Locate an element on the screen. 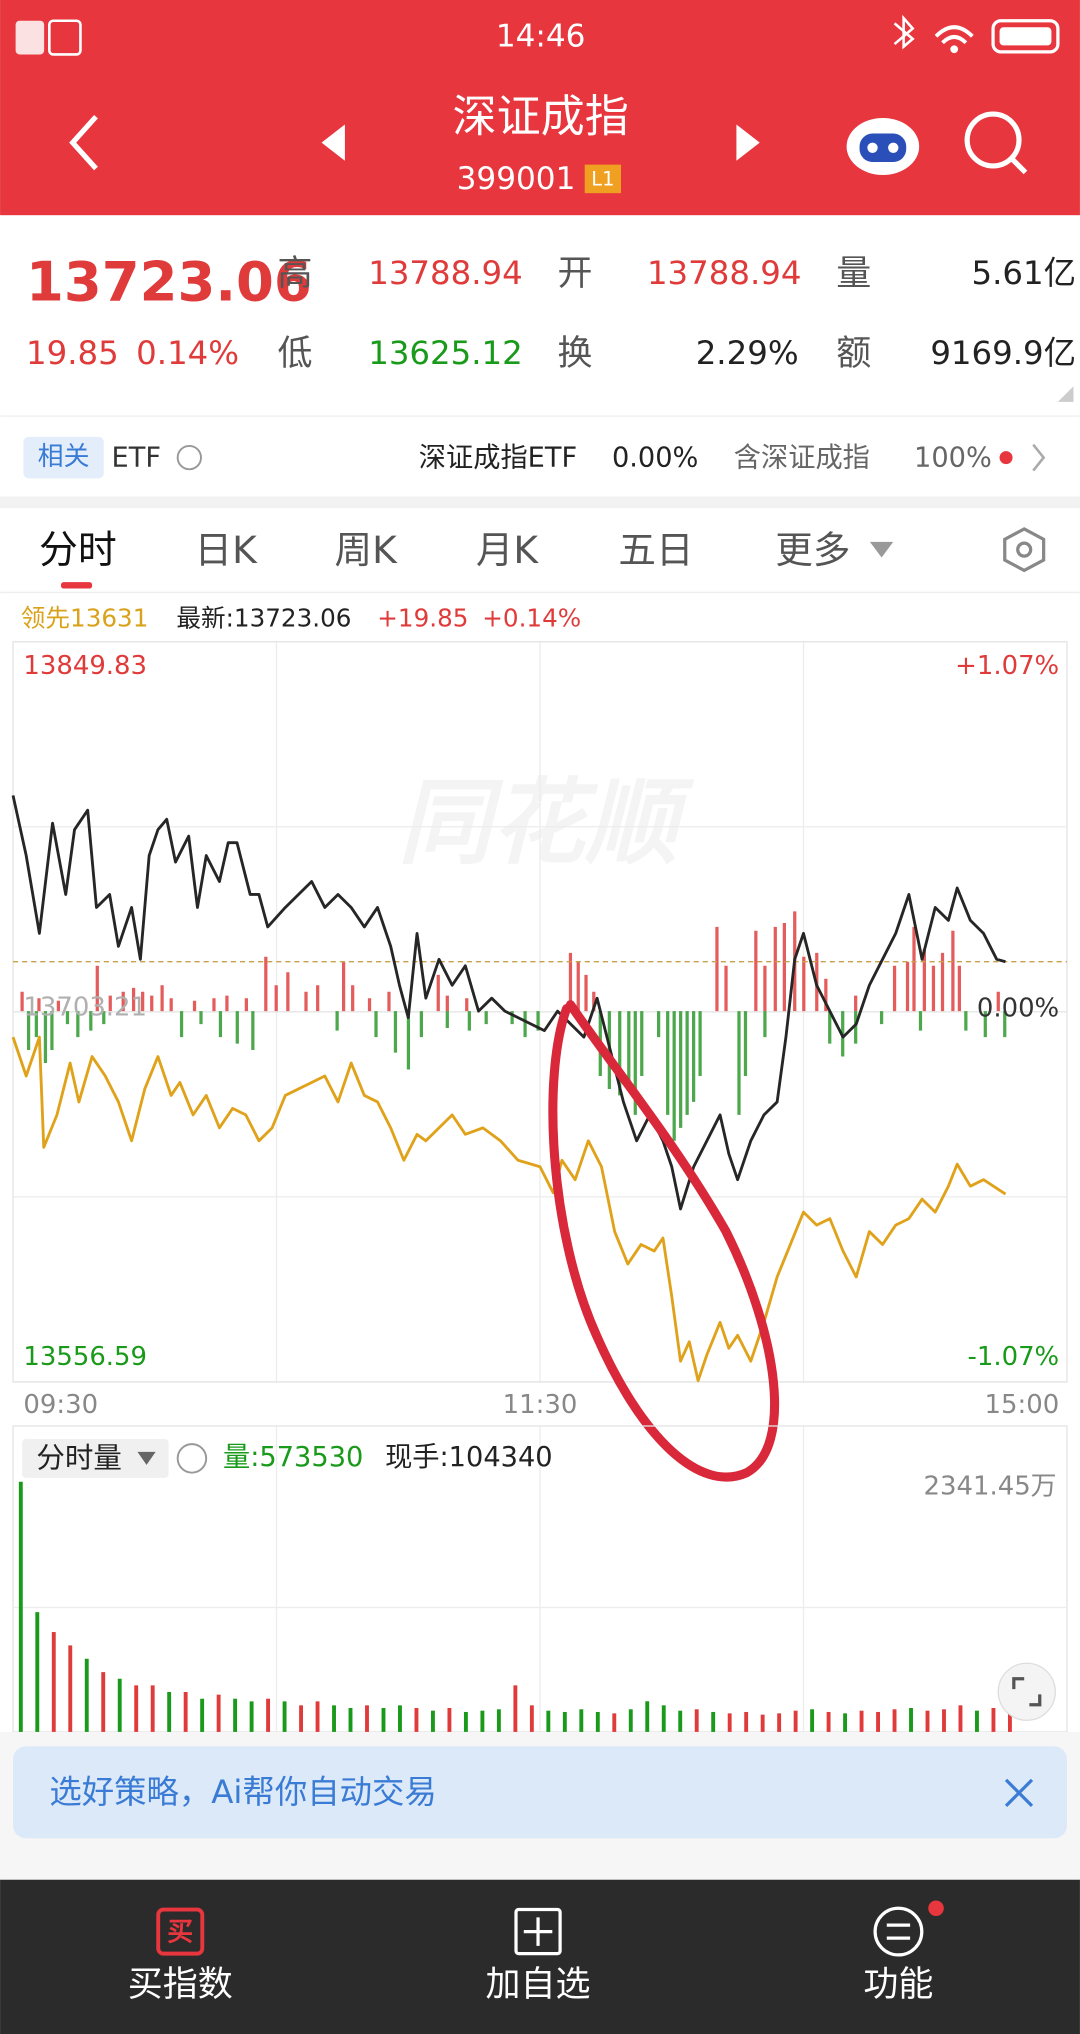 The image size is (1080, 2034). robot-button is located at coordinates (883, 146).